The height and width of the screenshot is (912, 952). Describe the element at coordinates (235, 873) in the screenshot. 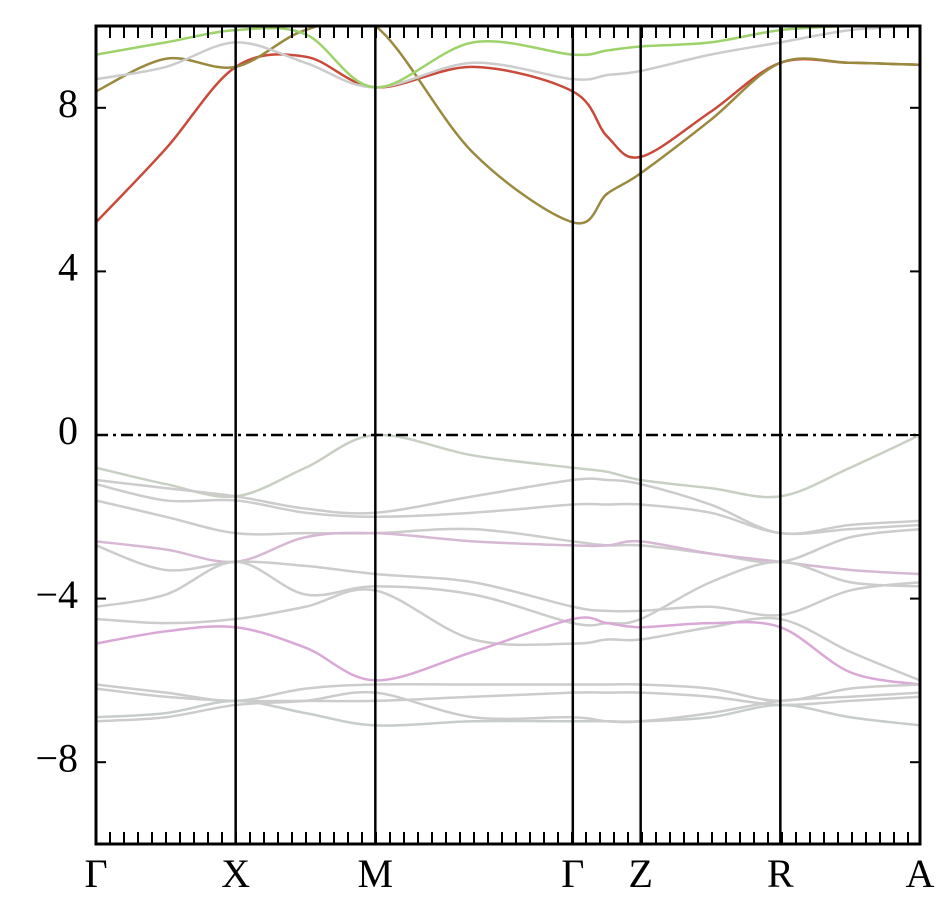

I see `x-tick-label: X` at that location.